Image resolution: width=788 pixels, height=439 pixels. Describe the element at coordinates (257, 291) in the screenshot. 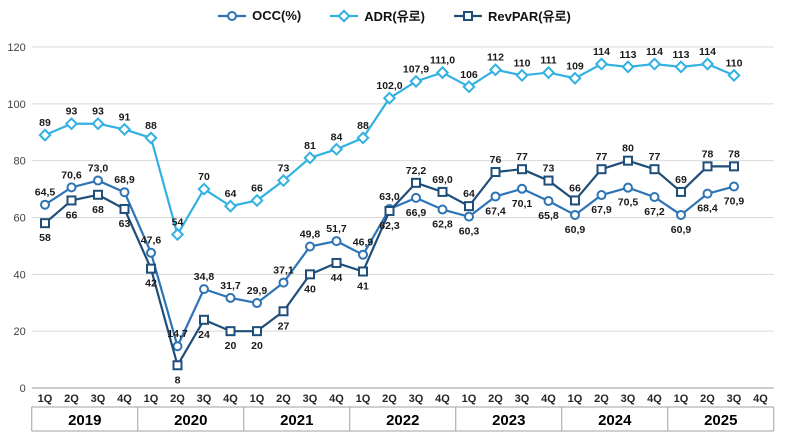

I see `svg-text: 29,9` at that location.